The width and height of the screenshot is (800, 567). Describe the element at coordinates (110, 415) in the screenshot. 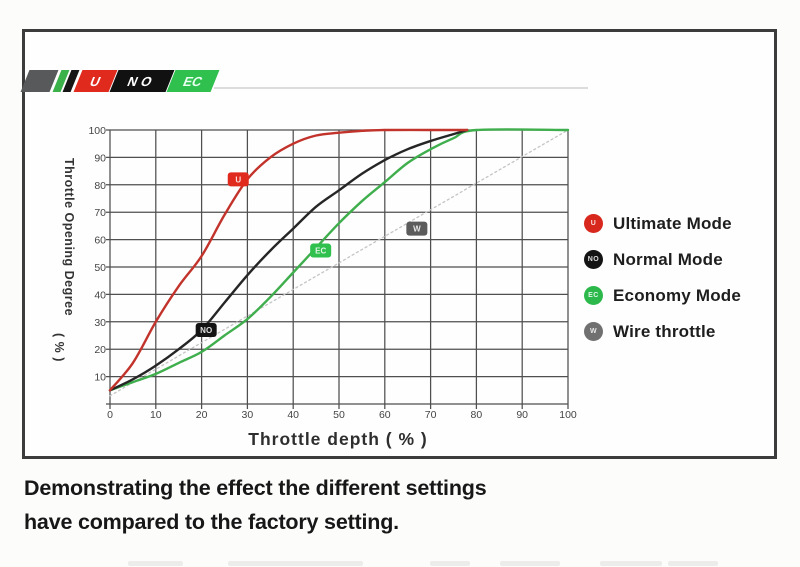

I see `x-tick-label: 0` at that location.